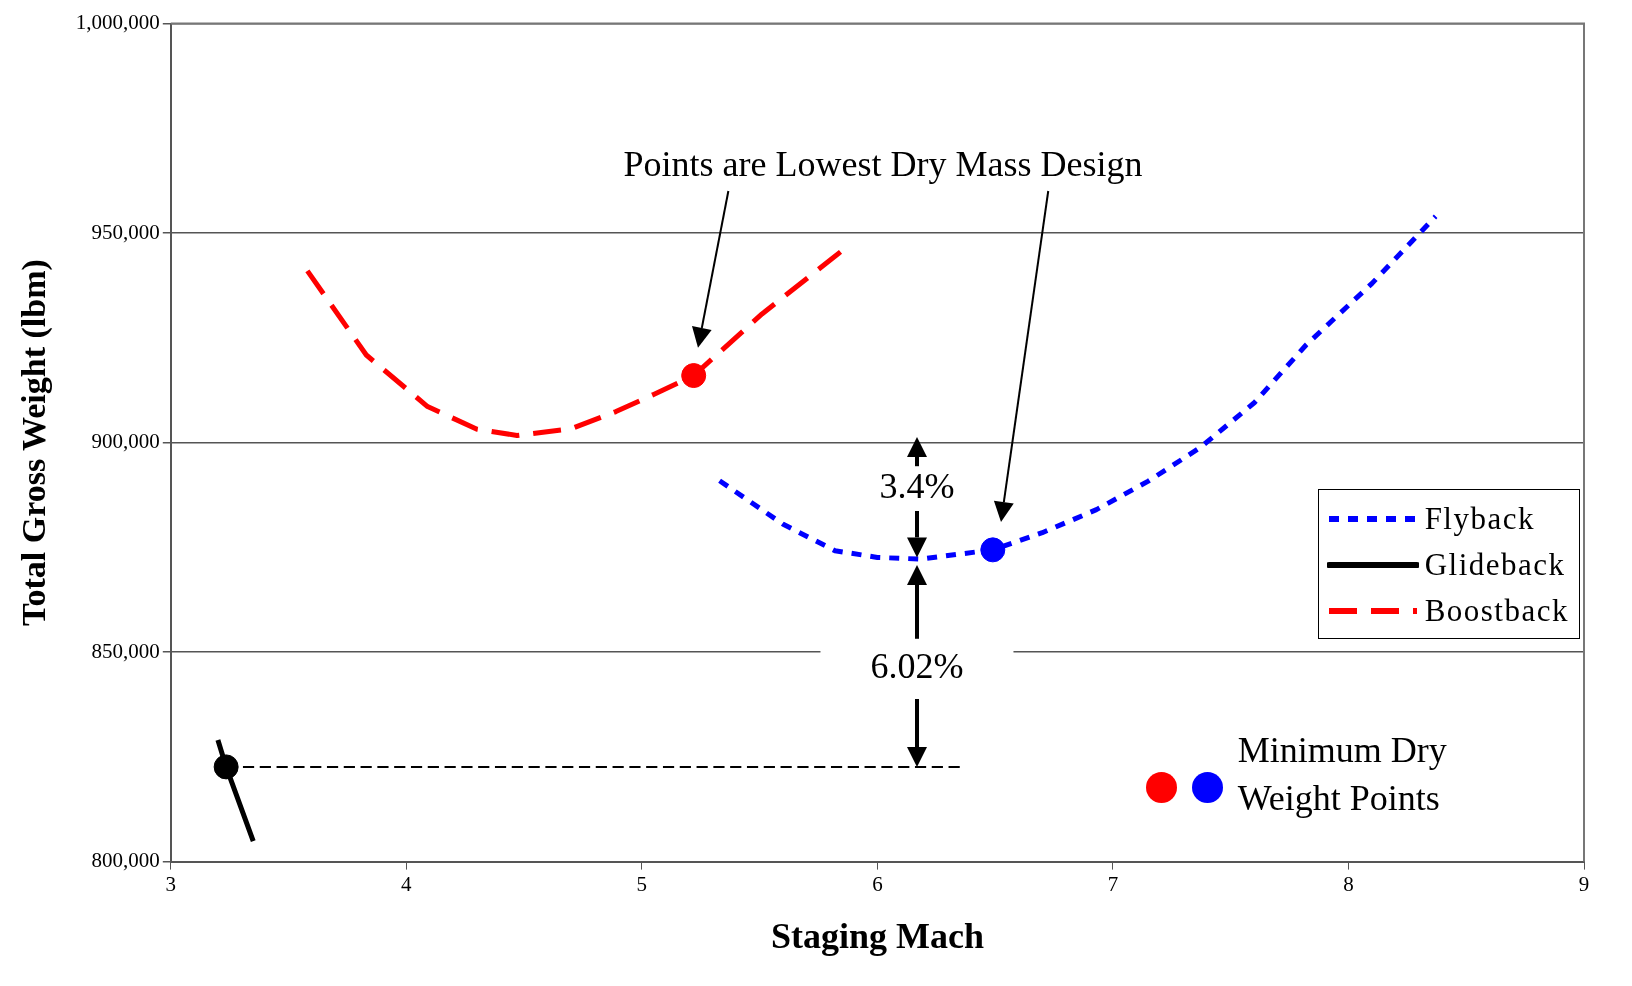 The image size is (1632, 986). What do you see at coordinates (917, 666) in the screenshot?
I see `annotation: 6.02%` at bounding box center [917, 666].